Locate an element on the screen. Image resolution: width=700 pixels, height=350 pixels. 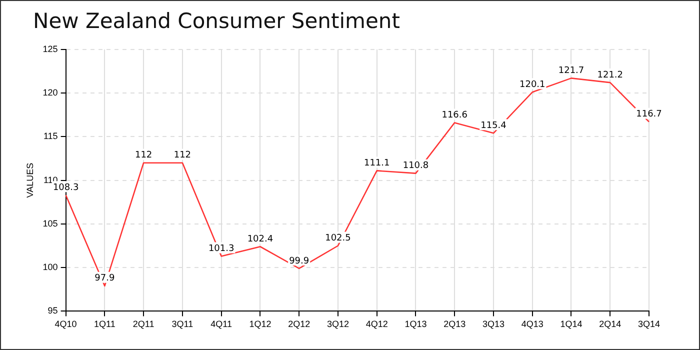
x-tick-label: 3Q11 is located at coordinates (183, 324).